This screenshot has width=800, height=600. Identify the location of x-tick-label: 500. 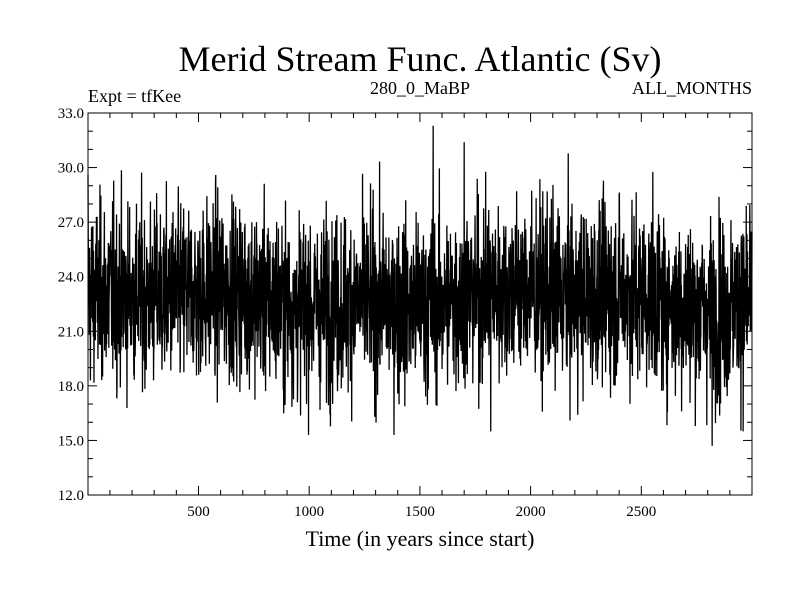
(198, 512).